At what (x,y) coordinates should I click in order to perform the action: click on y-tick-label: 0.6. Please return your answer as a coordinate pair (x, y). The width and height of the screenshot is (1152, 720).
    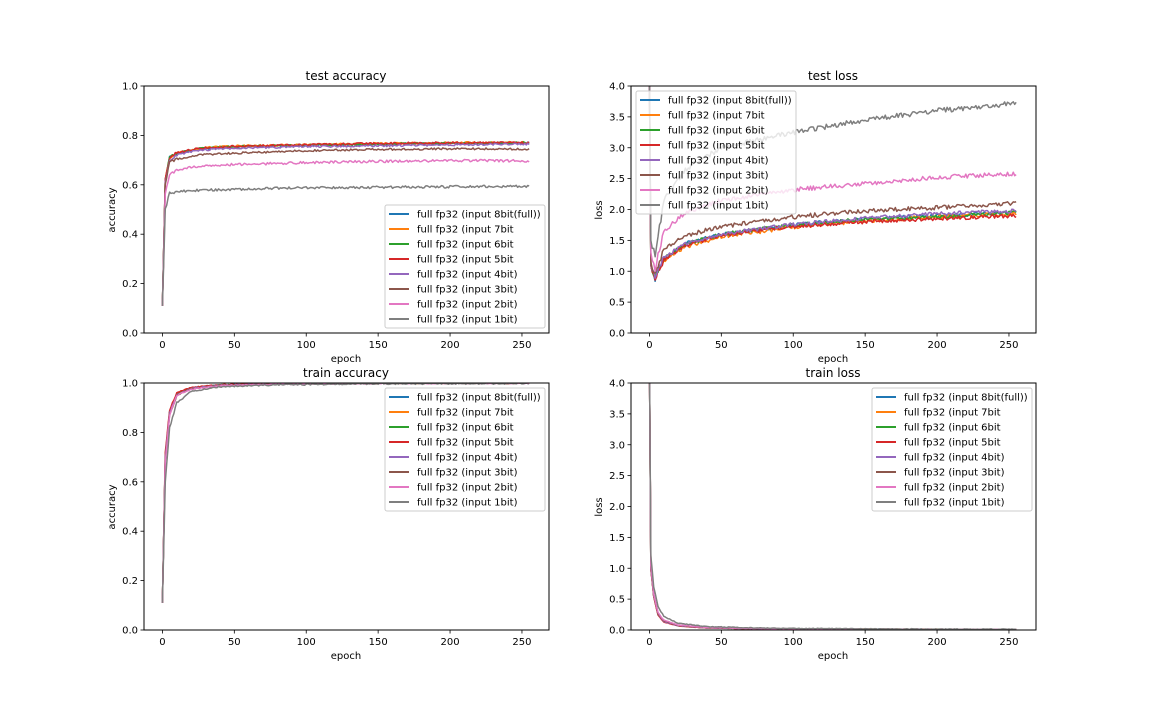
    Looking at the image, I should click on (130, 482).